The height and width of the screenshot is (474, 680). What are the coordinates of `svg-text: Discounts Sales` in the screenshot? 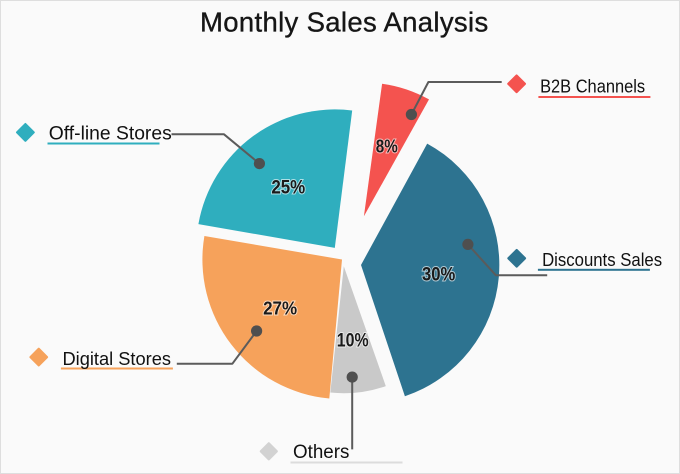 It's located at (602, 259).